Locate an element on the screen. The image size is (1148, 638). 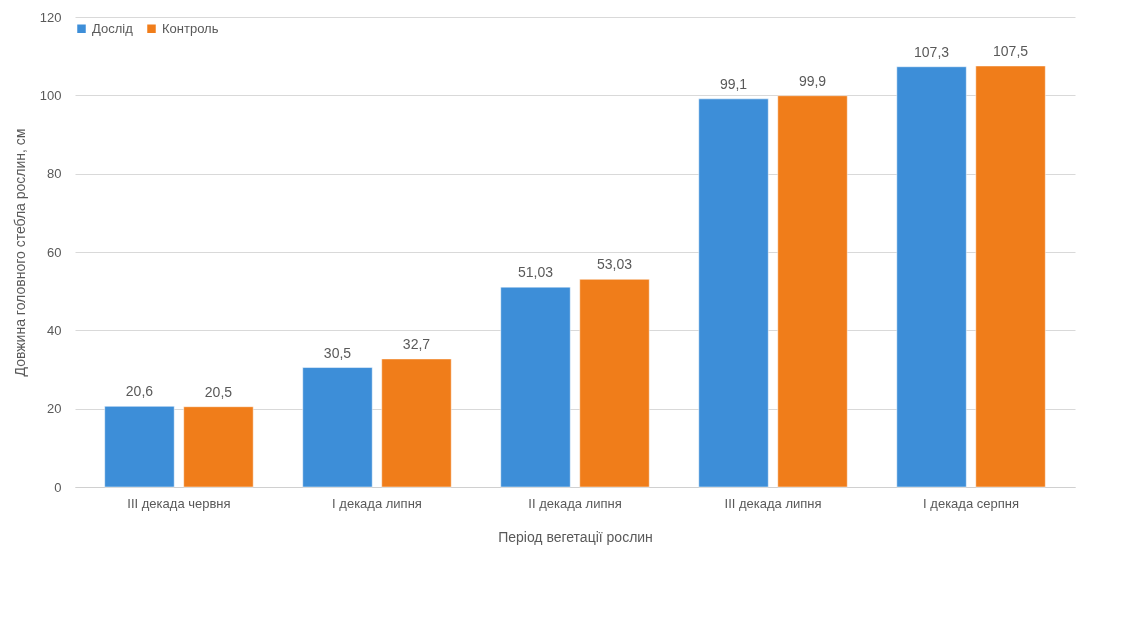
data-label: 107,5 is located at coordinates (1011, 50).